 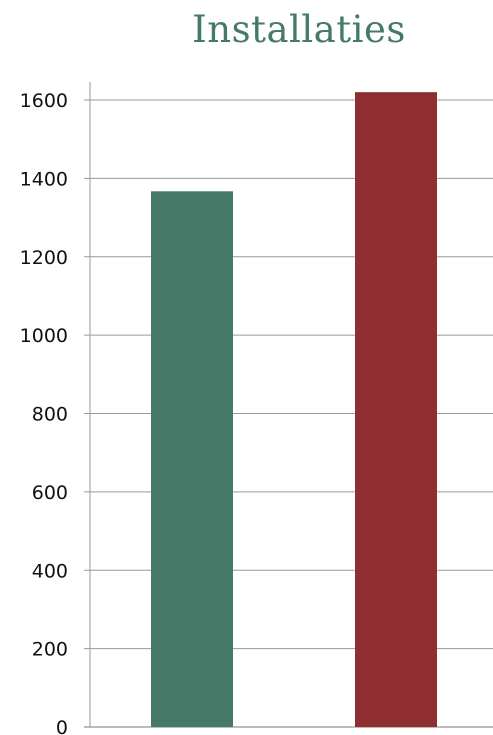 I want to click on y-axis-ticks: 0 200 400 600 800 1000 1200 1400 1600, so click(x=44, y=412).